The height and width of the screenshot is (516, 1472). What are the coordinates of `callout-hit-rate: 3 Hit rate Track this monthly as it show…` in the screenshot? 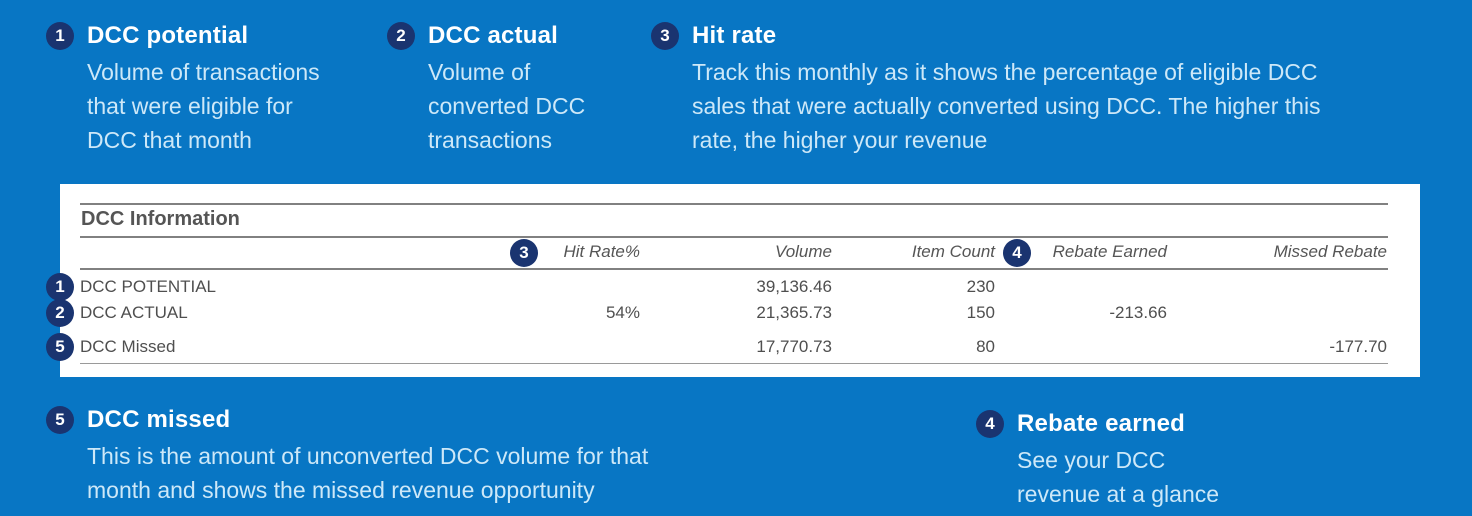 It's located at (1041, 89).